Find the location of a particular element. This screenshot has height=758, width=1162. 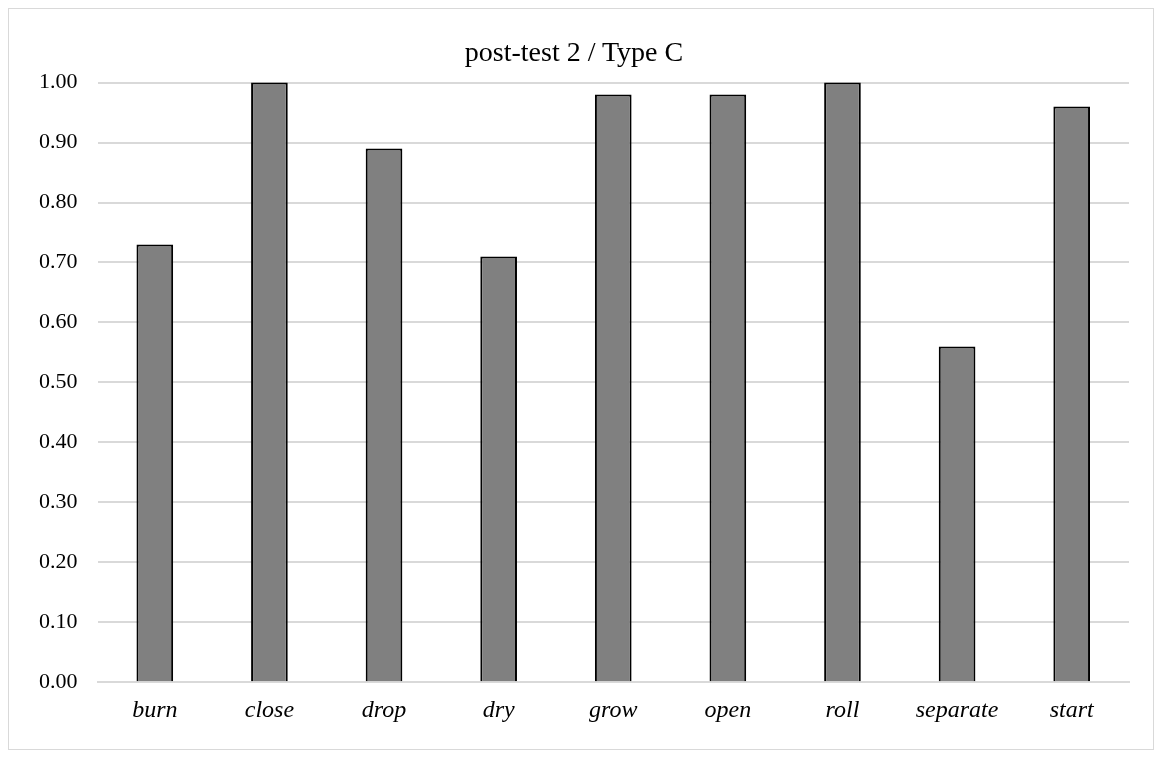

y-tick-label: 0.20 is located at coordinates (58, 561).